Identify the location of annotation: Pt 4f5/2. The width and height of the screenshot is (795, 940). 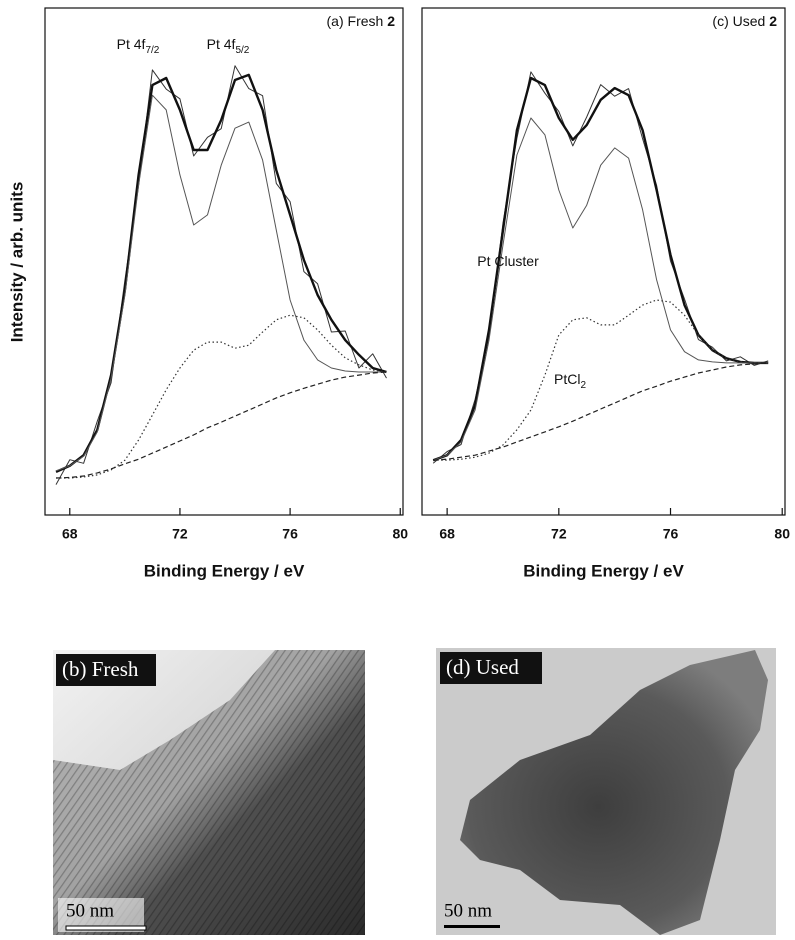
(228, 46).